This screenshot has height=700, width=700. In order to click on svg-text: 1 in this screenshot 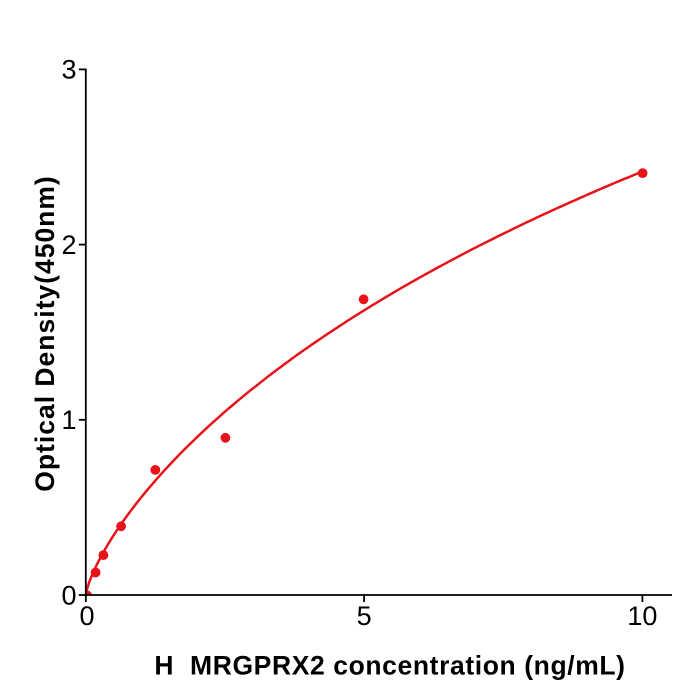, I will do `click(68, 420)`.